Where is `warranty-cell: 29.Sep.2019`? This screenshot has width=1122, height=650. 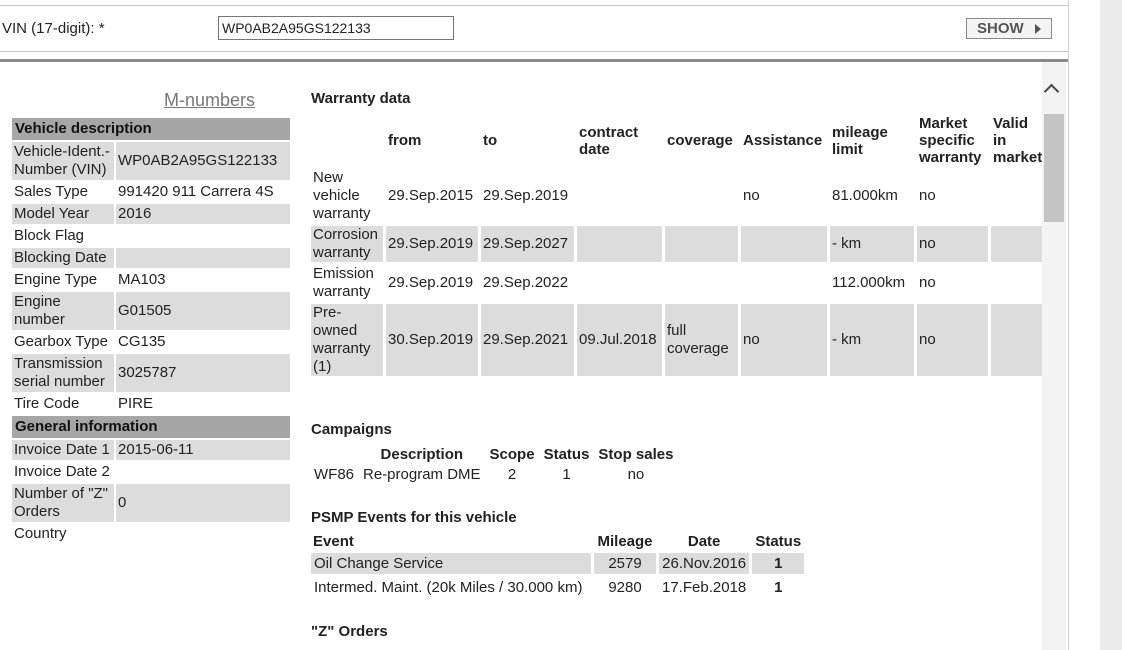
warranty-cell: 29.Sep.2019 is located at coordinates (432, 244).